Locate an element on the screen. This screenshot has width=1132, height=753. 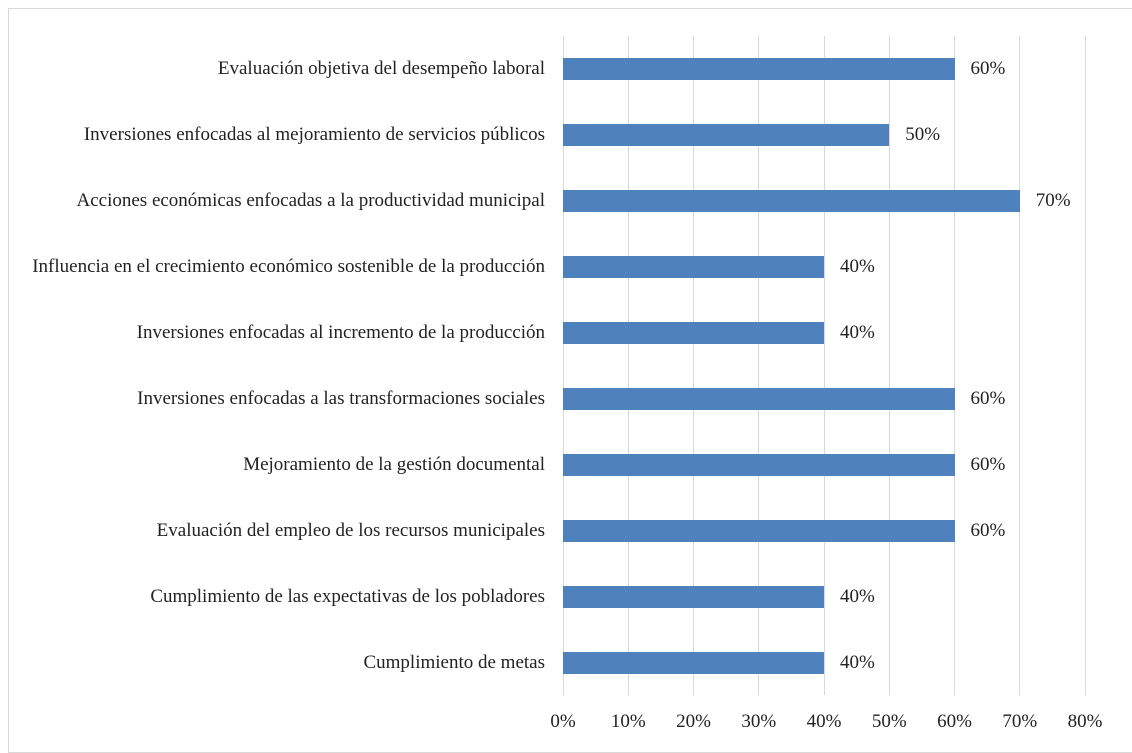
x-tick-label: 40% is located at coordinates (824, 721).